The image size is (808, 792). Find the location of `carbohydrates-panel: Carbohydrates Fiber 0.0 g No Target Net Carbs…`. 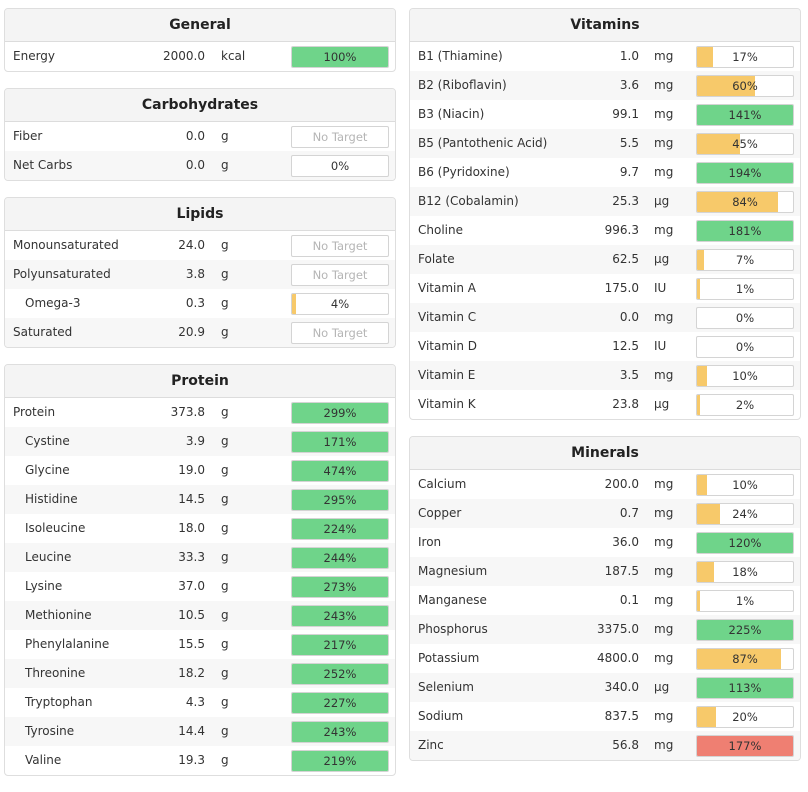

carbohydrates-panel: Carbohydrates Fiber 0.0 g No Target Net Carbs… is located at coordinates (200, 134).